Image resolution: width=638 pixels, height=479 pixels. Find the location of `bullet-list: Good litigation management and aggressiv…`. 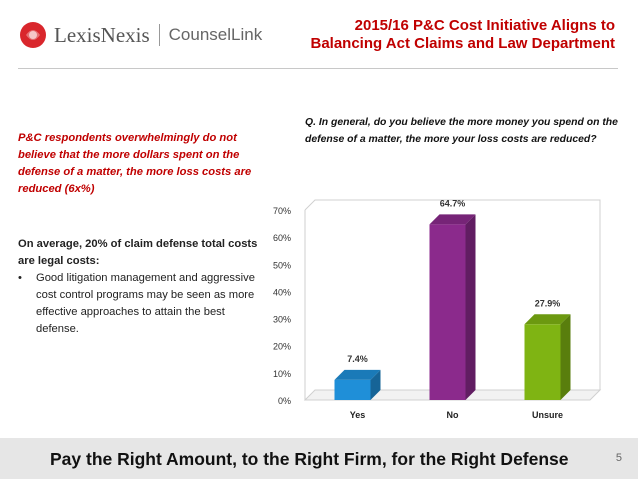

bullet-list: Good litigation management and aggressiv… is located at coordinates (143, 304).